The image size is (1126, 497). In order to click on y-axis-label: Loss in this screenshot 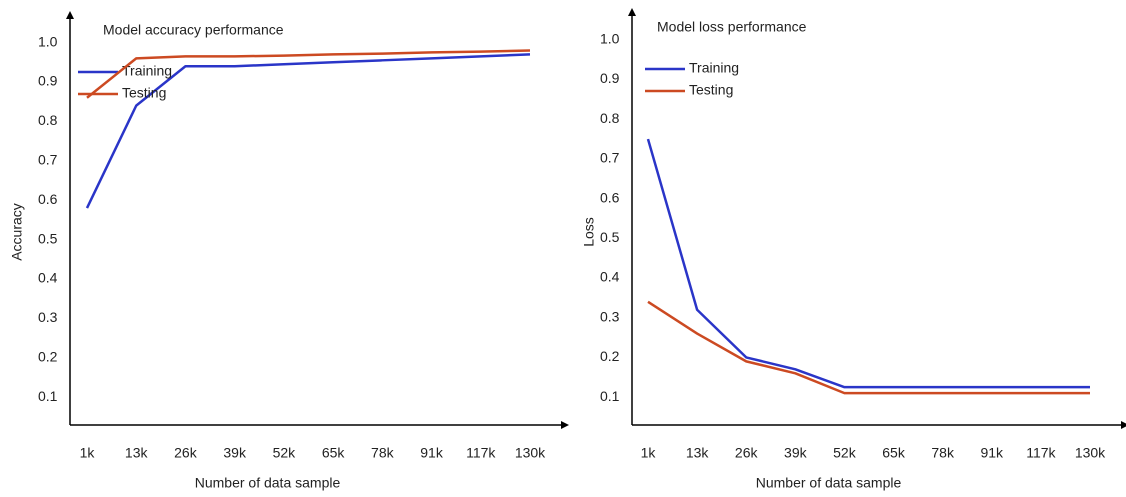, I will do `click(589, 232)`.